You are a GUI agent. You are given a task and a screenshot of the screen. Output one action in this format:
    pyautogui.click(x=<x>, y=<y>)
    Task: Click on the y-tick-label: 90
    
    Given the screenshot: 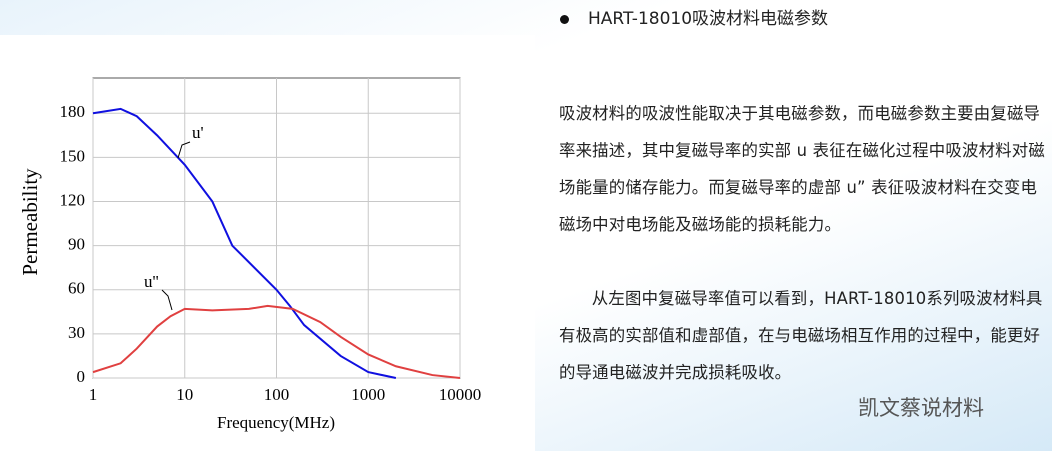 What is the action you would take?
    pyautogui.click(x=76, y=244)
    